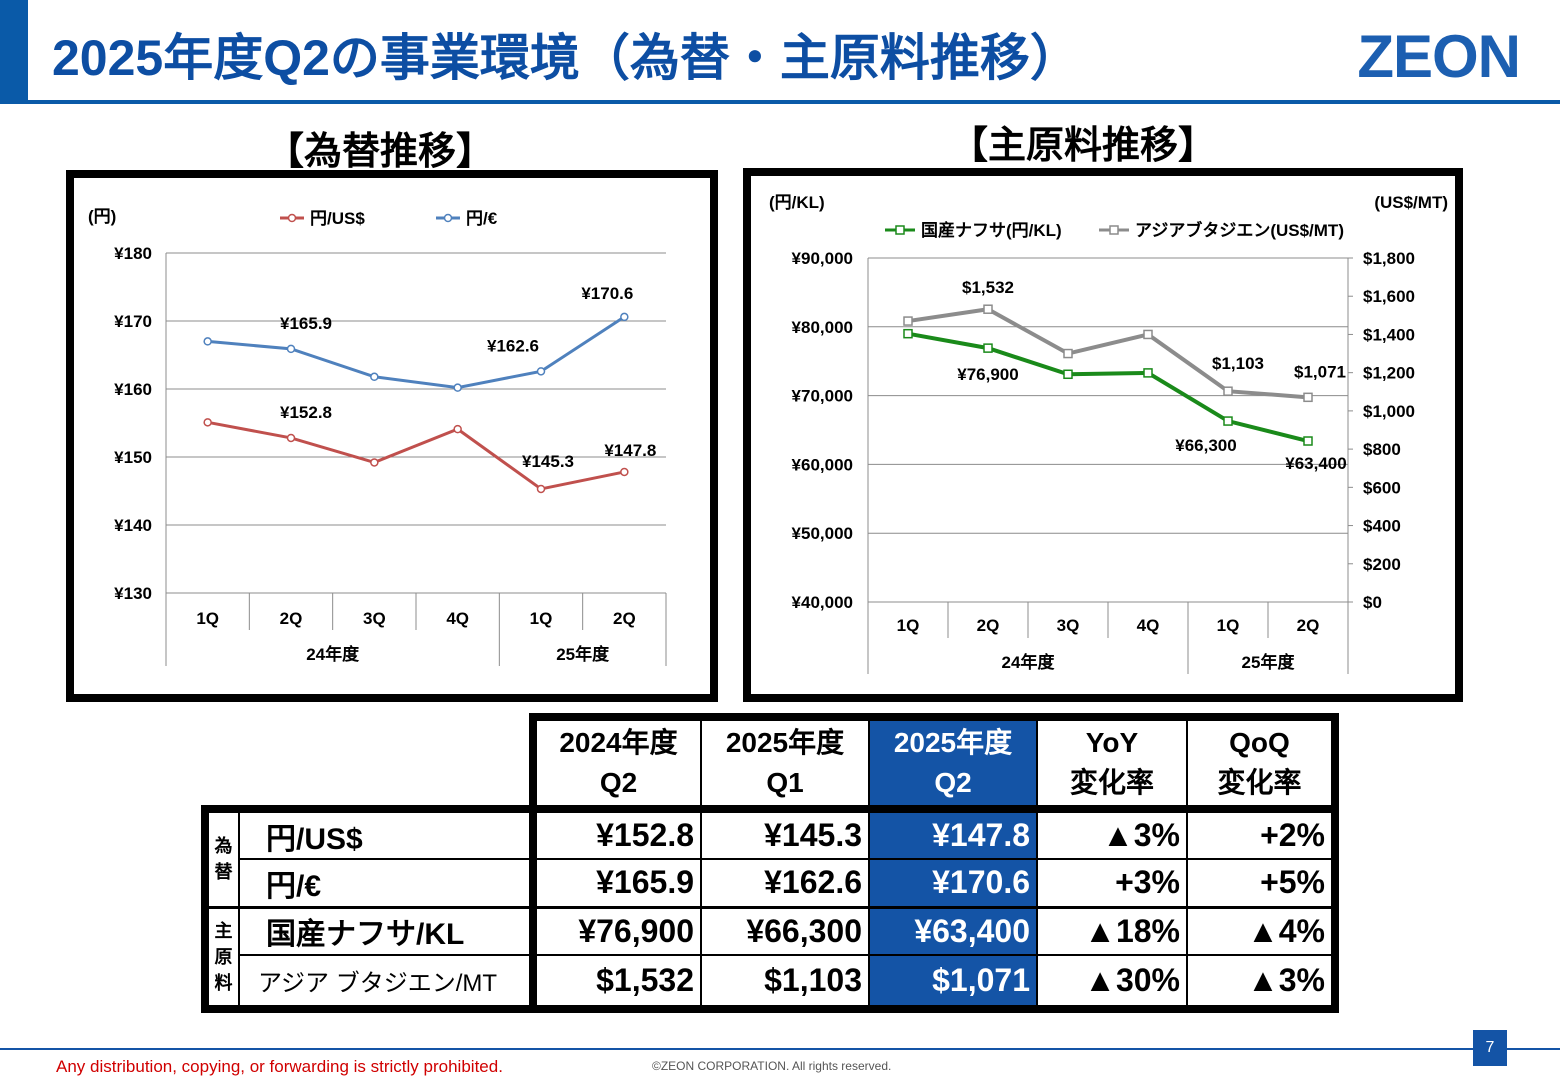 Image resolution: width=1560 pixels, height=1080 pixels. Describe the element at coordinates (607, 293) in the screenshot. I see `data-label: ¥170.6` at that location.